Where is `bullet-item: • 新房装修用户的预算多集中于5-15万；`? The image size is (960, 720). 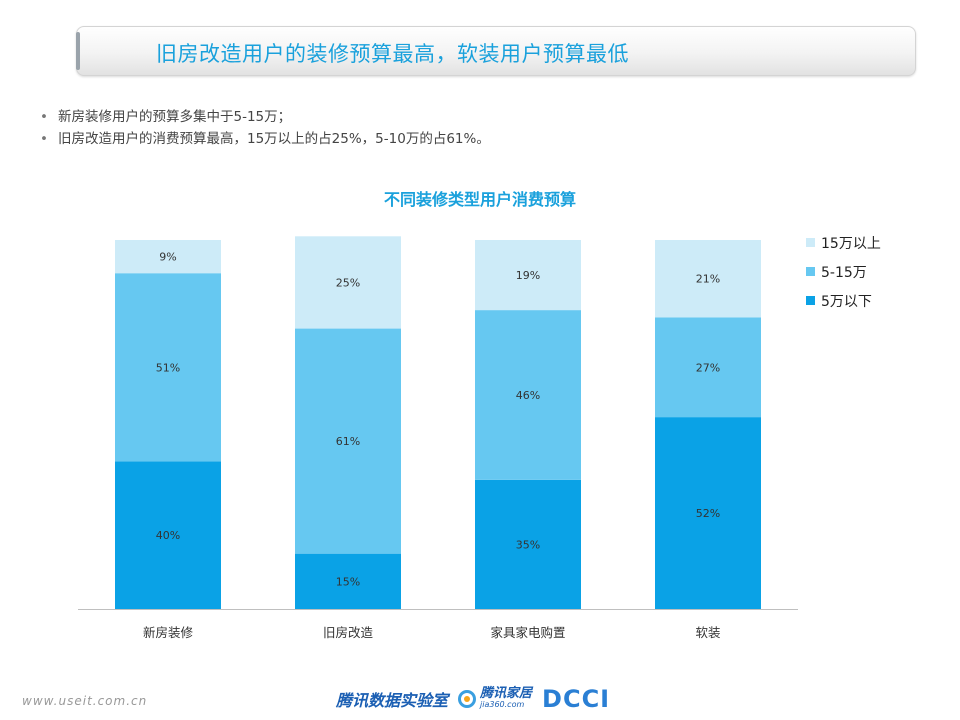 bullet-item: • 新房装修用户的预算多集中于5-15万； is located at coordinates (265, 117).